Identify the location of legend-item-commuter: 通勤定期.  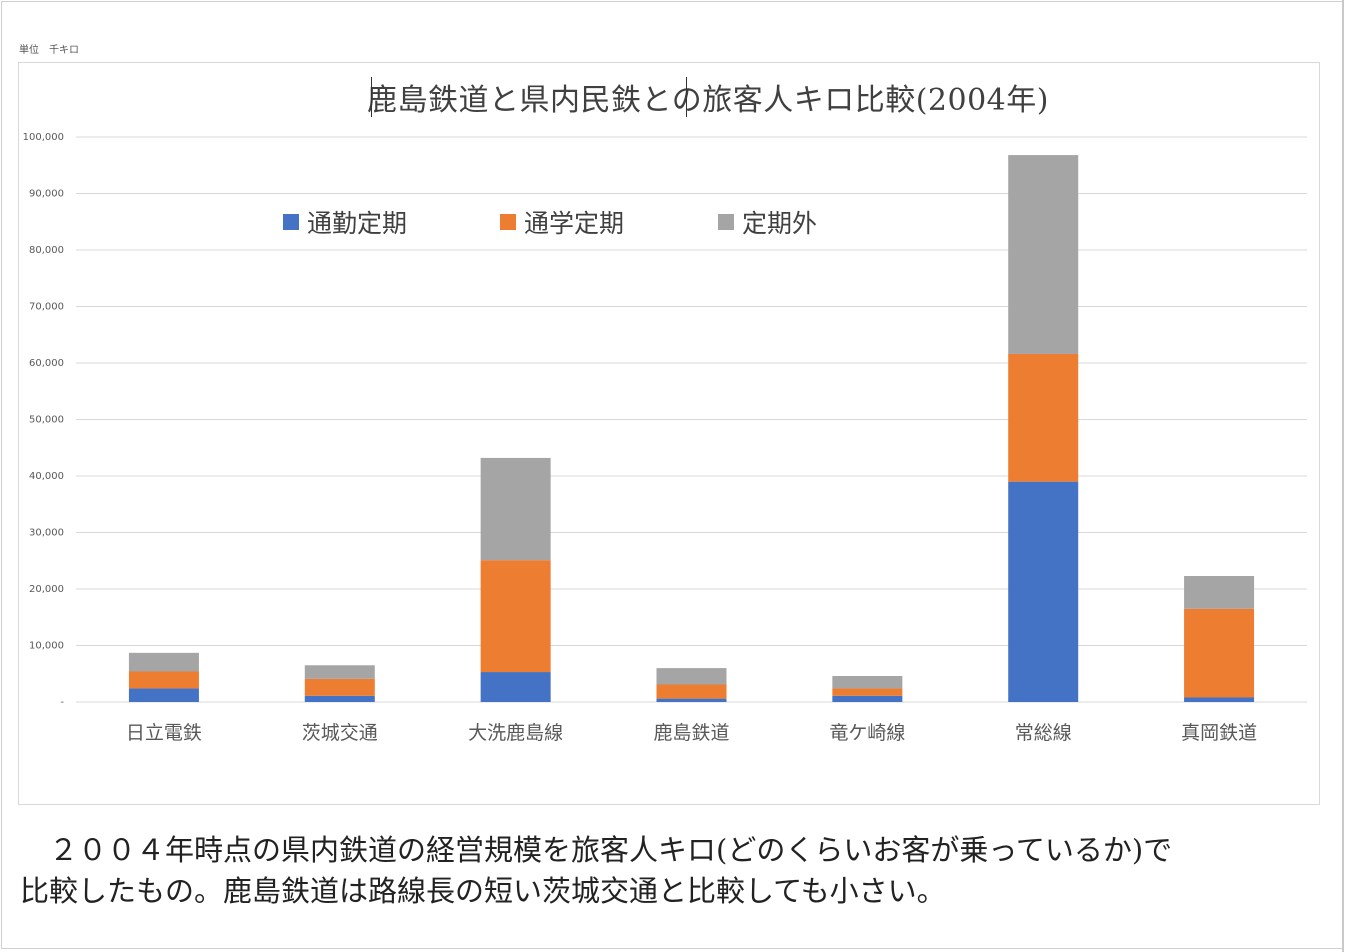
(345, 222).